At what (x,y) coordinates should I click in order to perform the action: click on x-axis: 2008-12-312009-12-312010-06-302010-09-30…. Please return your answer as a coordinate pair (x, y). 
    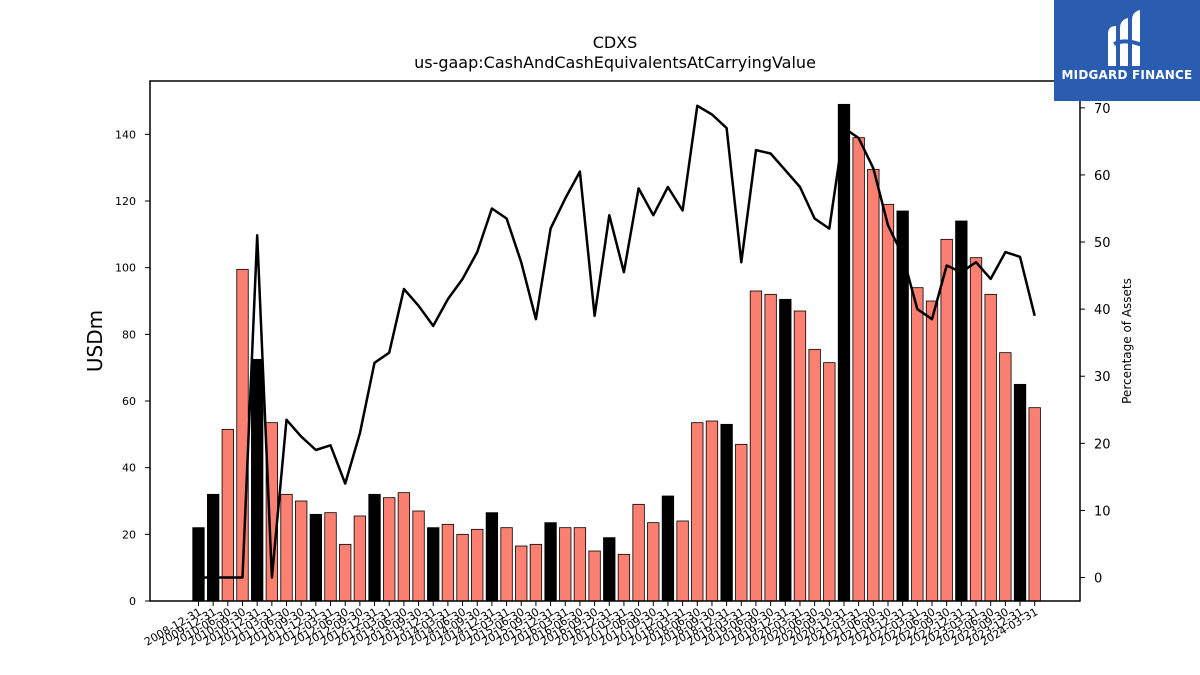
    Looking at the image, I should click on (591, 625).